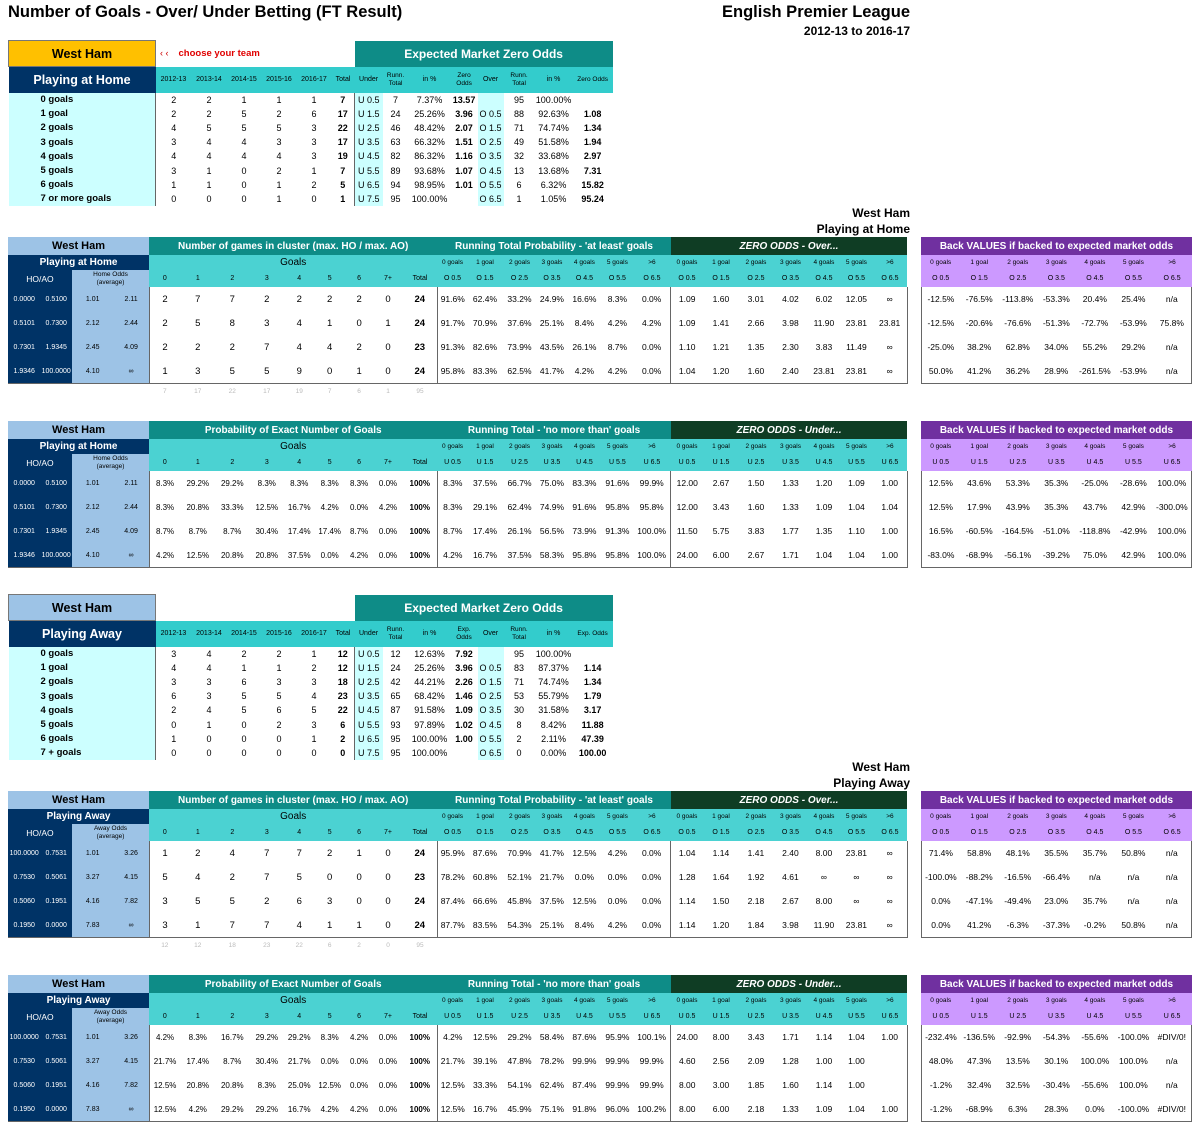 This screenshot has width=1200, height=1133. Describe the element at coordinates (343, 633) in the screenshot. I see `total-header: Total` at that location.